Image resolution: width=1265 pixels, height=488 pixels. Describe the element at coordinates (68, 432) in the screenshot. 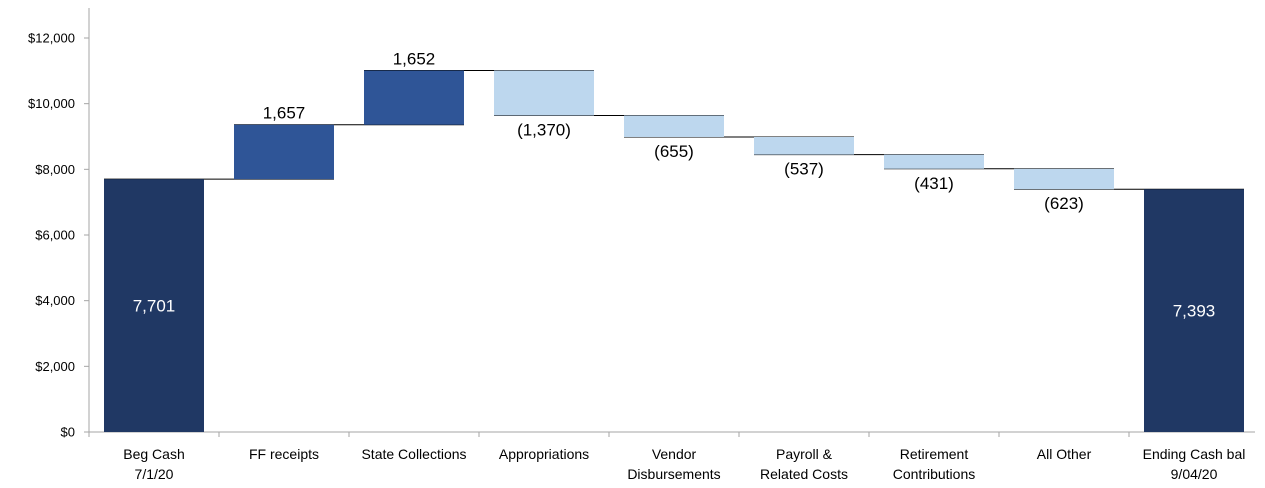

I see `y-tick-label: $0` at that location.